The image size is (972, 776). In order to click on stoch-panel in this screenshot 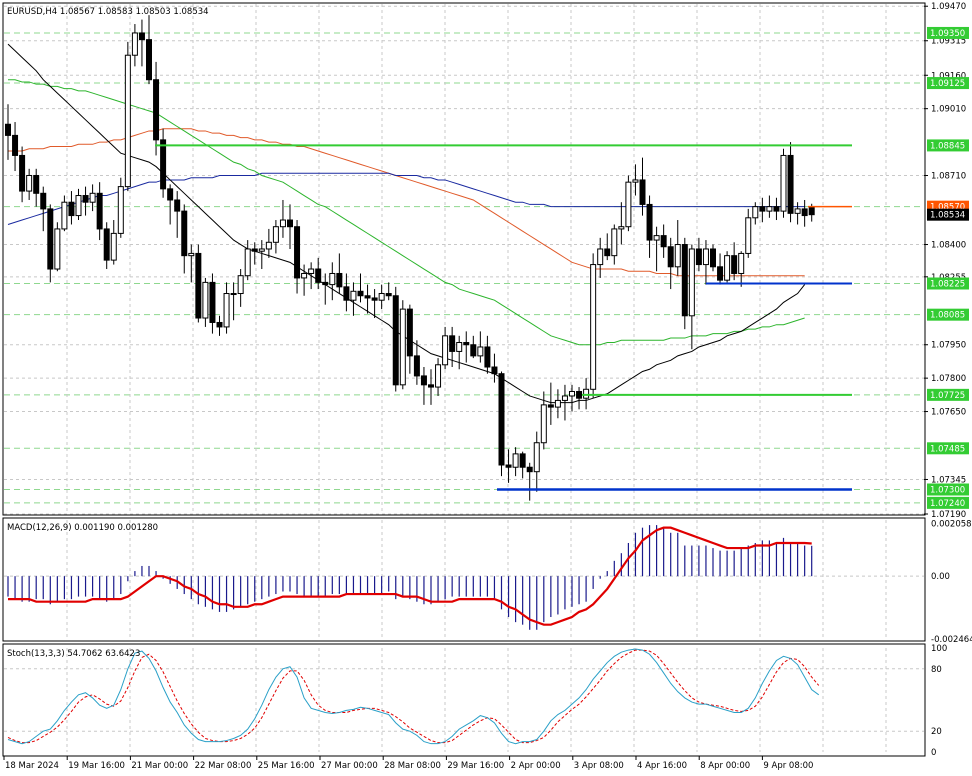, I will do `click(464, 700)`.